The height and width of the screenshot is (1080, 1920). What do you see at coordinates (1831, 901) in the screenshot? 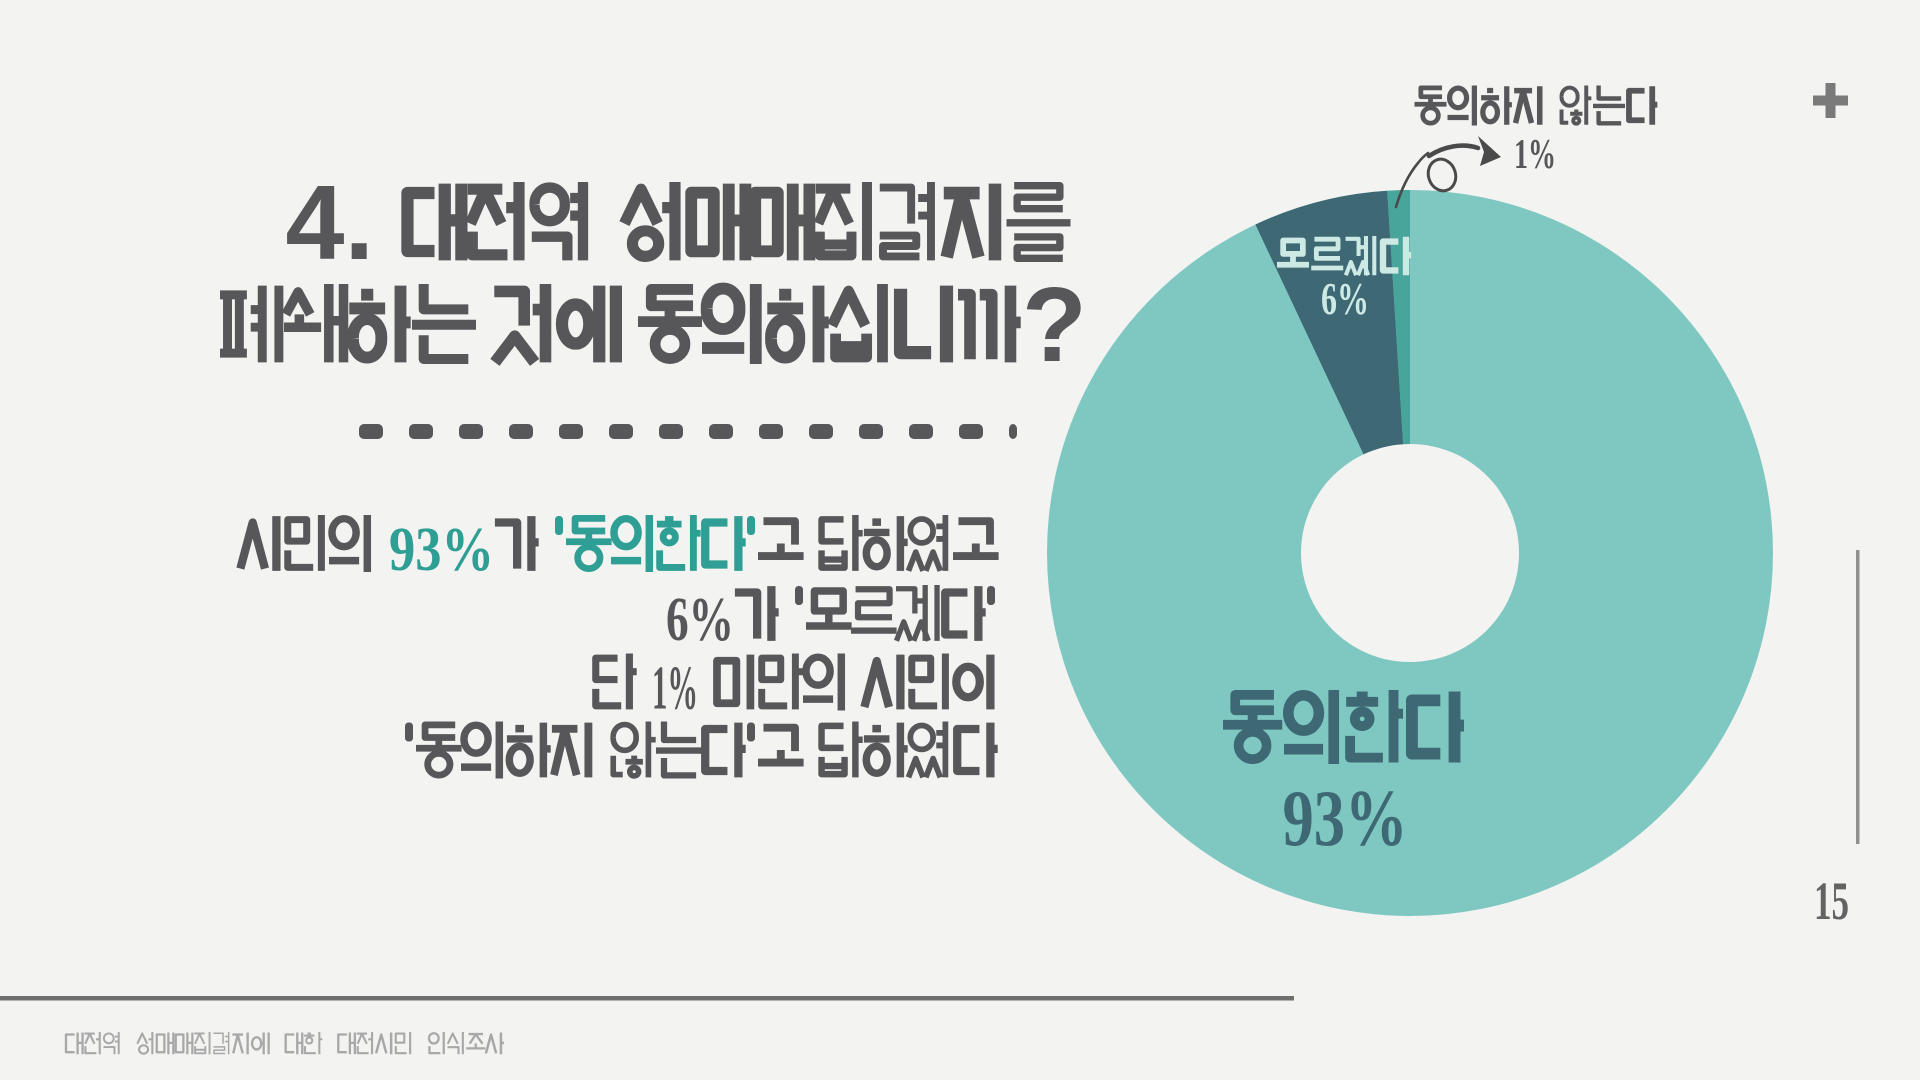
I see `svg-text: 15` at bounding box center [1831, 901].